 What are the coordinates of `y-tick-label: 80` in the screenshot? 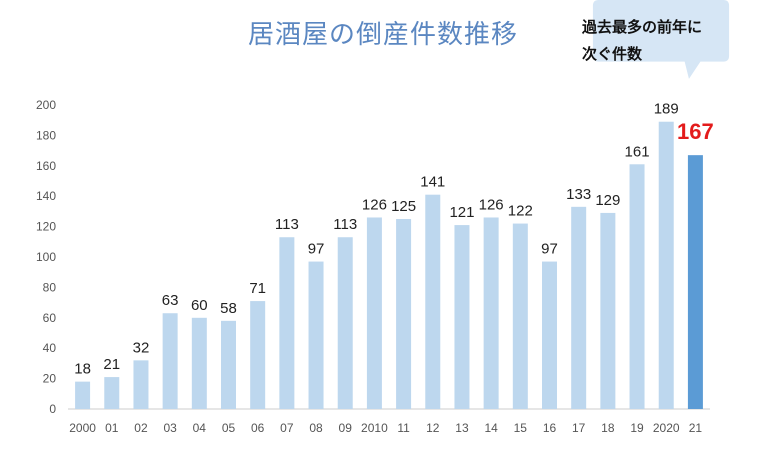 It's located at (50, 287).